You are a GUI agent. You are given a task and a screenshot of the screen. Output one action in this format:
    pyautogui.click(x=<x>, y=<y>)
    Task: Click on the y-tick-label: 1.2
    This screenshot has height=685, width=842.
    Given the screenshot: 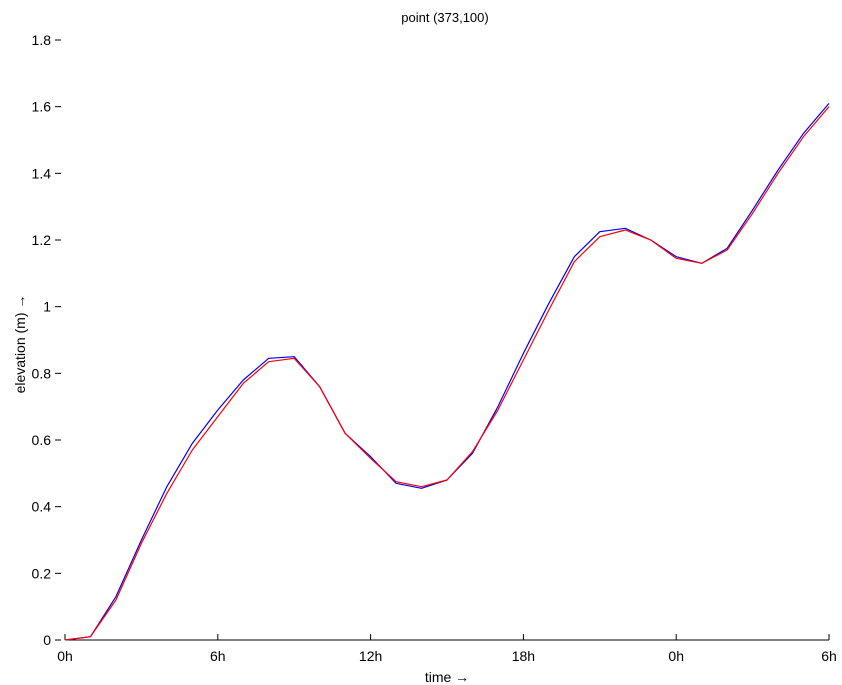 What is the action you would take?
    pyautogui.click(x=42, y=240)
    